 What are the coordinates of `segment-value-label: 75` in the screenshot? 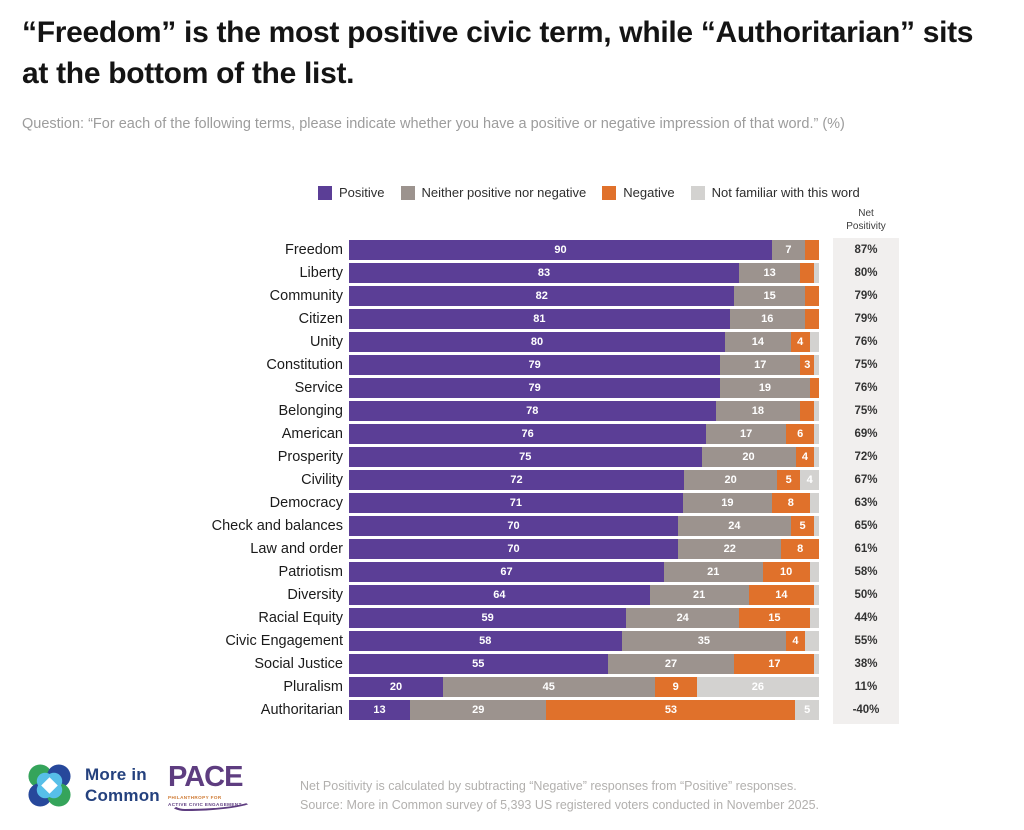 It's located at (525, 456).